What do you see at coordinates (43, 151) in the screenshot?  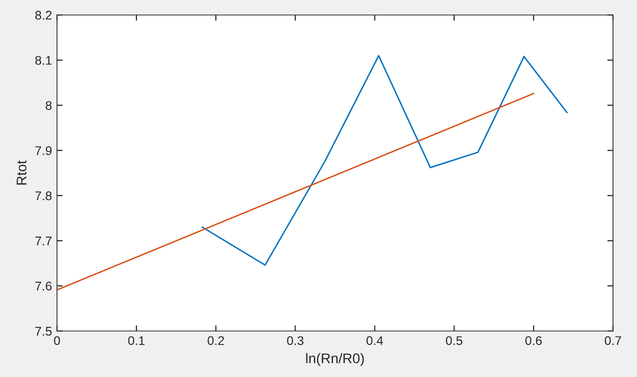 I see `y-tick-label: 7.9` at bounding box center [43, 151].